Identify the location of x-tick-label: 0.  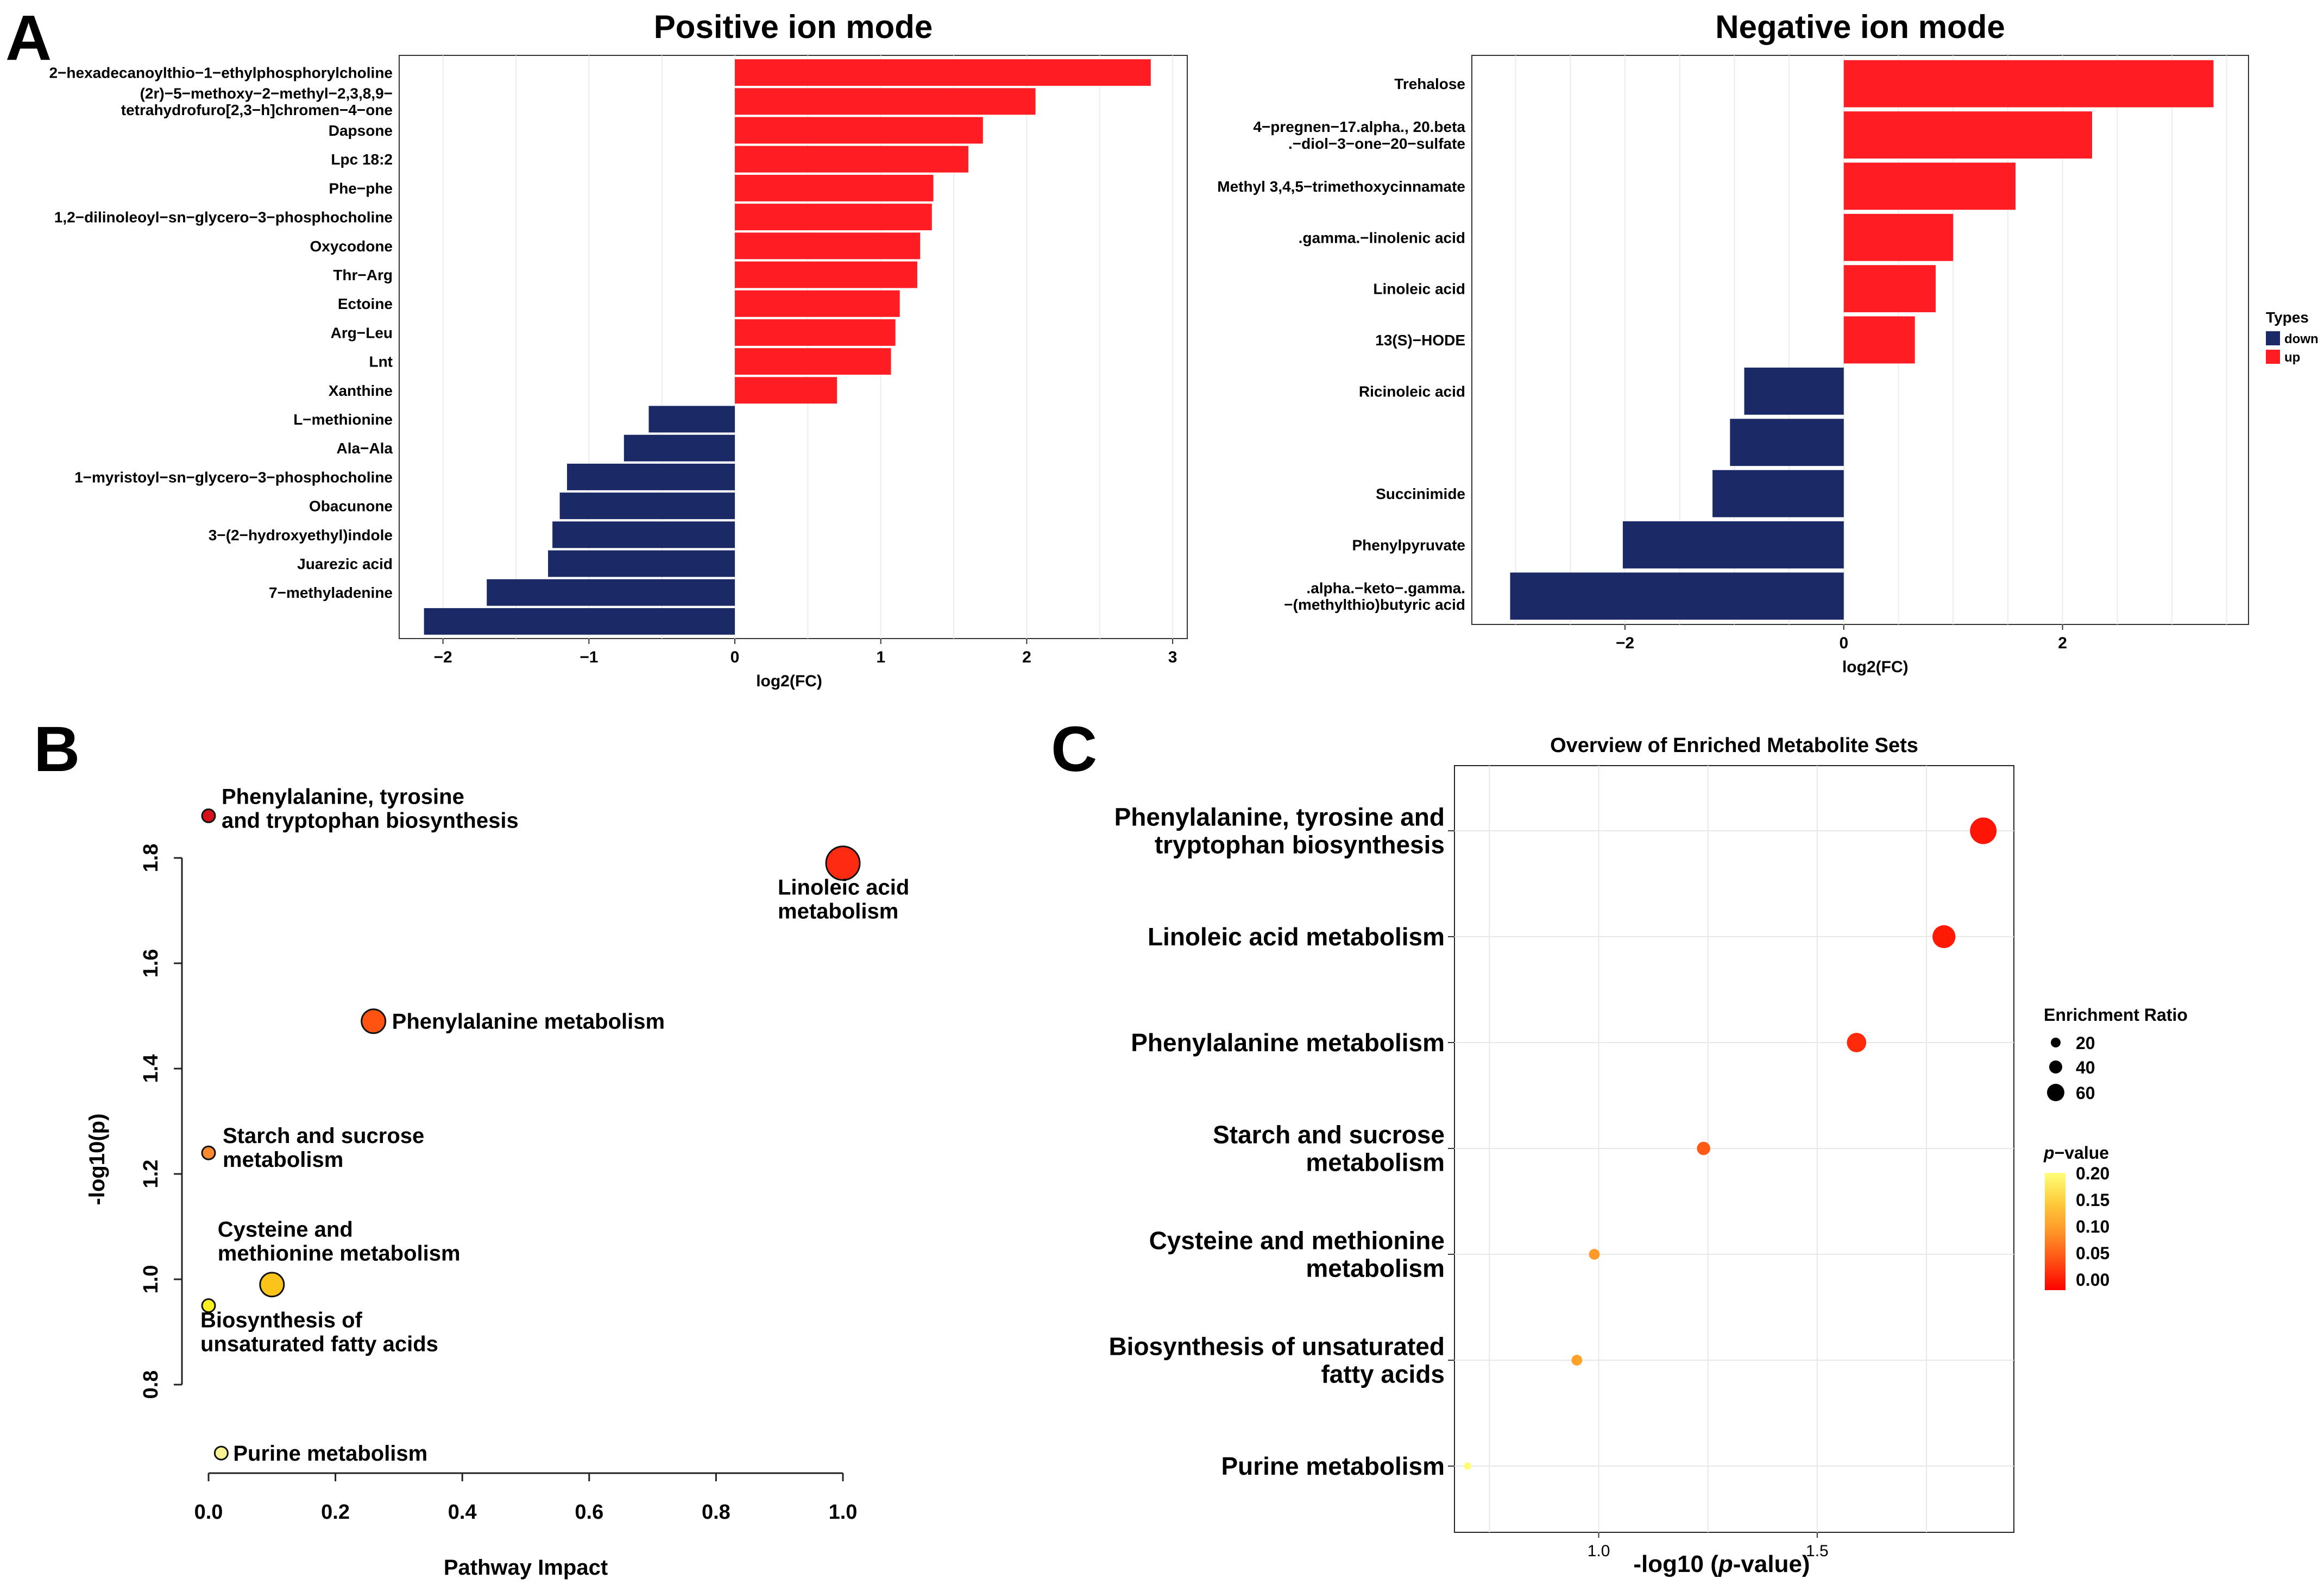
(1843, 643).